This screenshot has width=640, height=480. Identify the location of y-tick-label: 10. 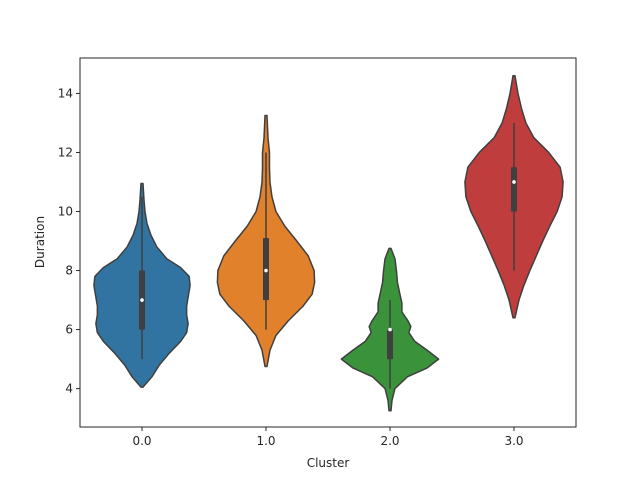
(65, 212).